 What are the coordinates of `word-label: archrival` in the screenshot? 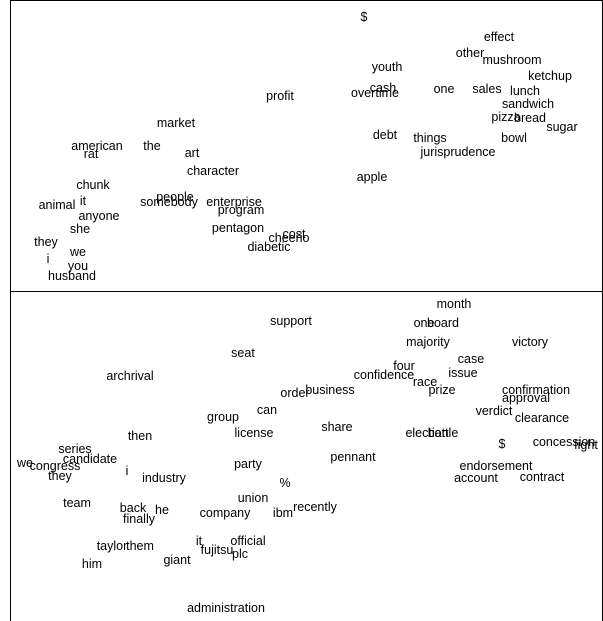 It's located at (129, 376).